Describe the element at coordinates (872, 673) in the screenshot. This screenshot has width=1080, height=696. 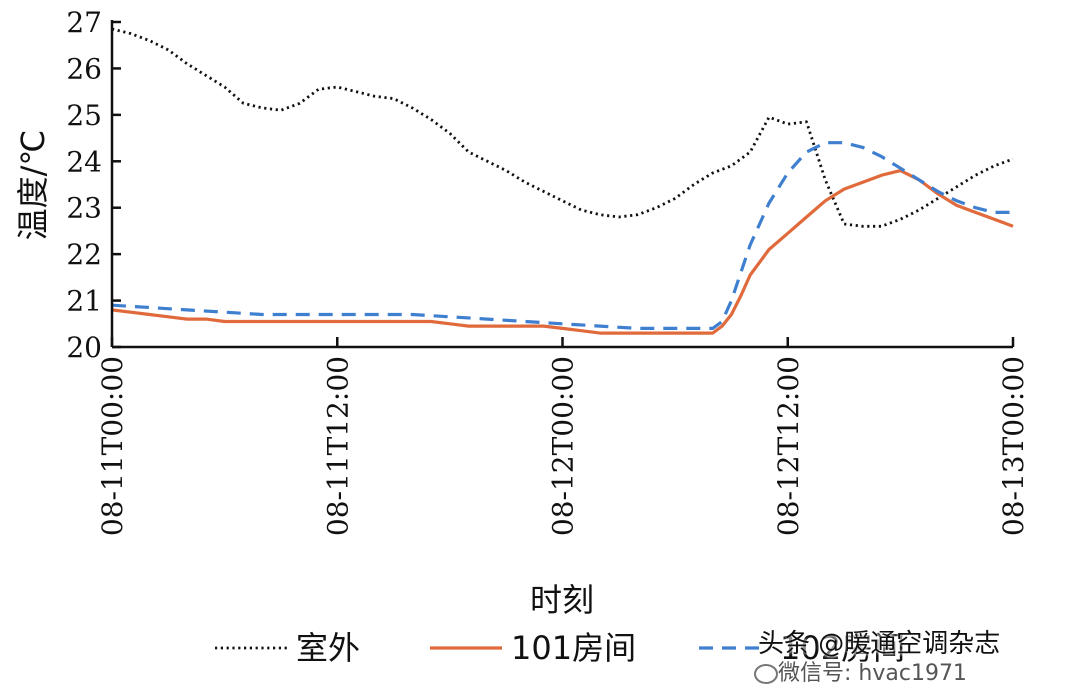
I see `watermark-wechat-id: 微信号: hvac1971` at that location.